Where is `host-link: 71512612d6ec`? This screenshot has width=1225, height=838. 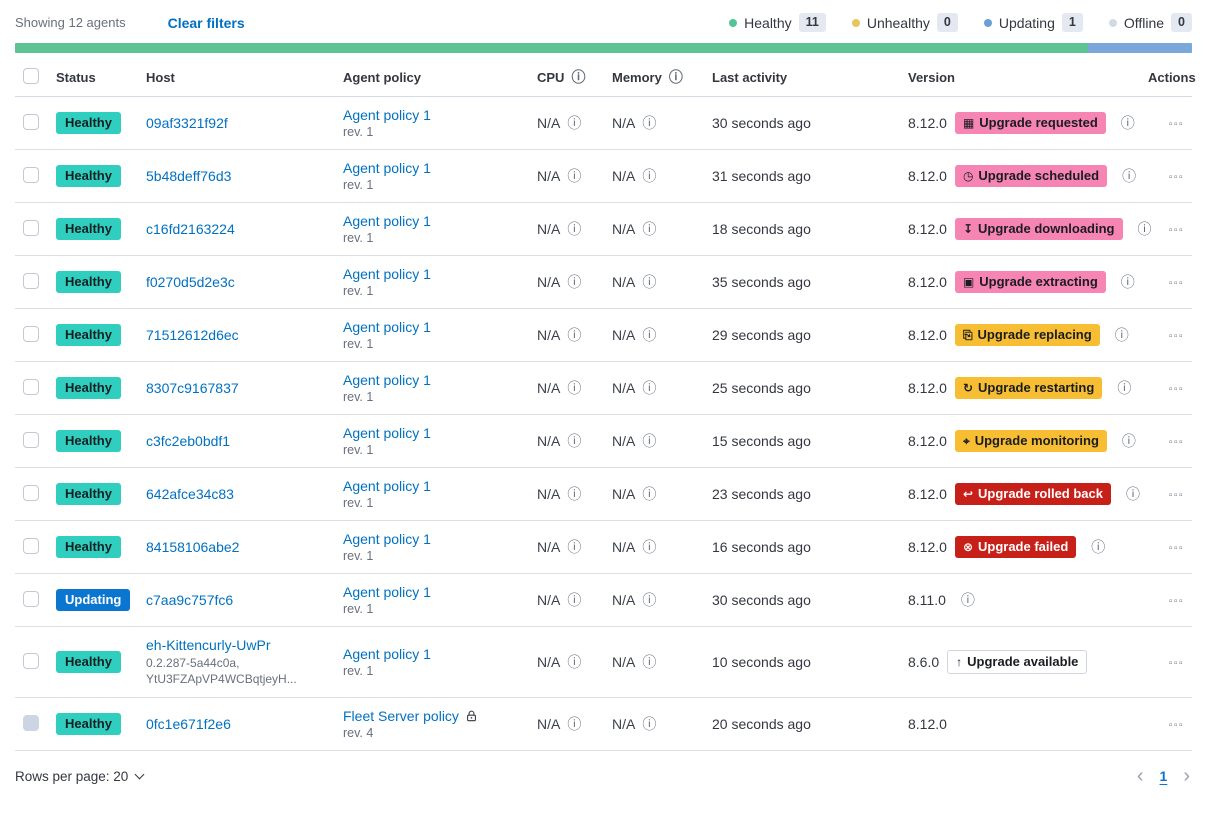
host-link: 71512612d6ec is located at coordinates (192, 335).